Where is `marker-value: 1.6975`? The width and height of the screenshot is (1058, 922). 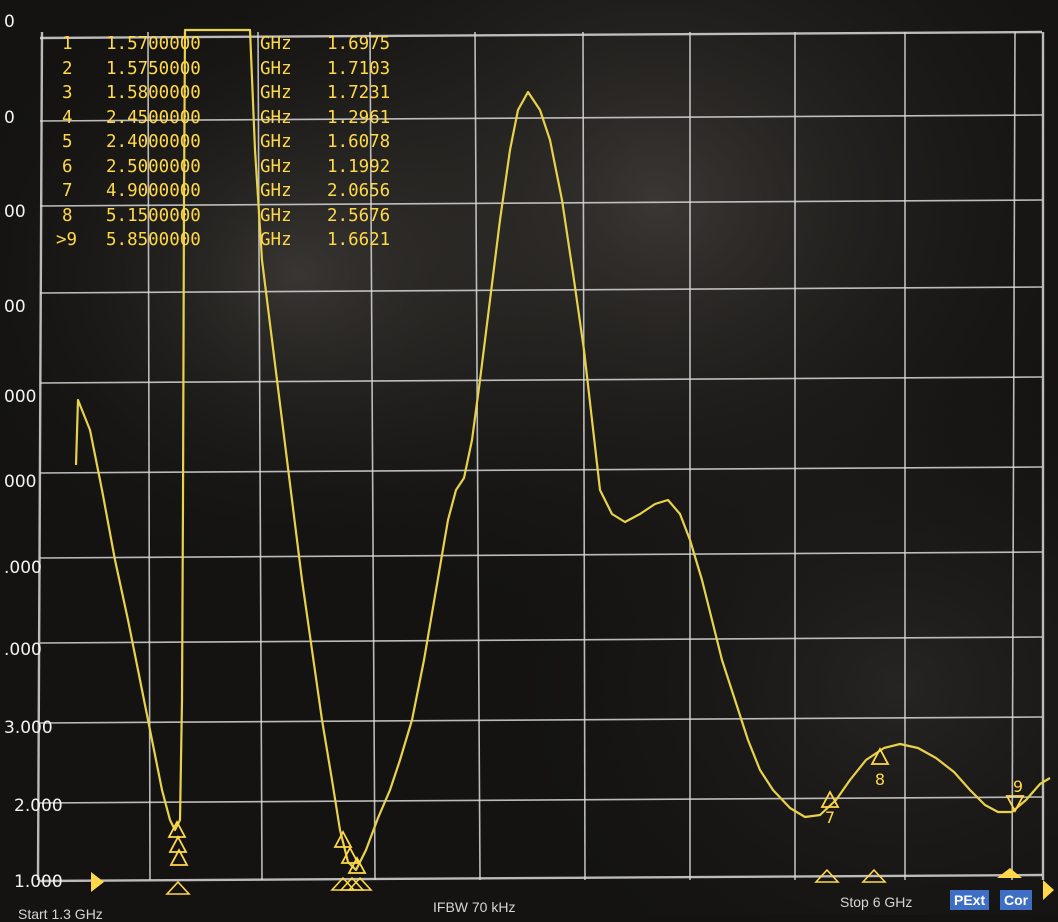
marker-value: 1.6975 is located at coordinates (359, 44).